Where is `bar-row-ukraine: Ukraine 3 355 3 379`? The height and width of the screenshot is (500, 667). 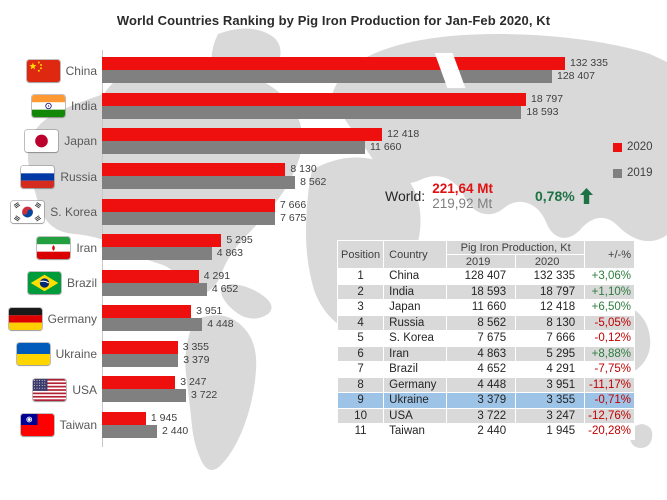
bar-row-ukraine: Ukraine 3 355 3 379 is located at coordinates (333, 354).